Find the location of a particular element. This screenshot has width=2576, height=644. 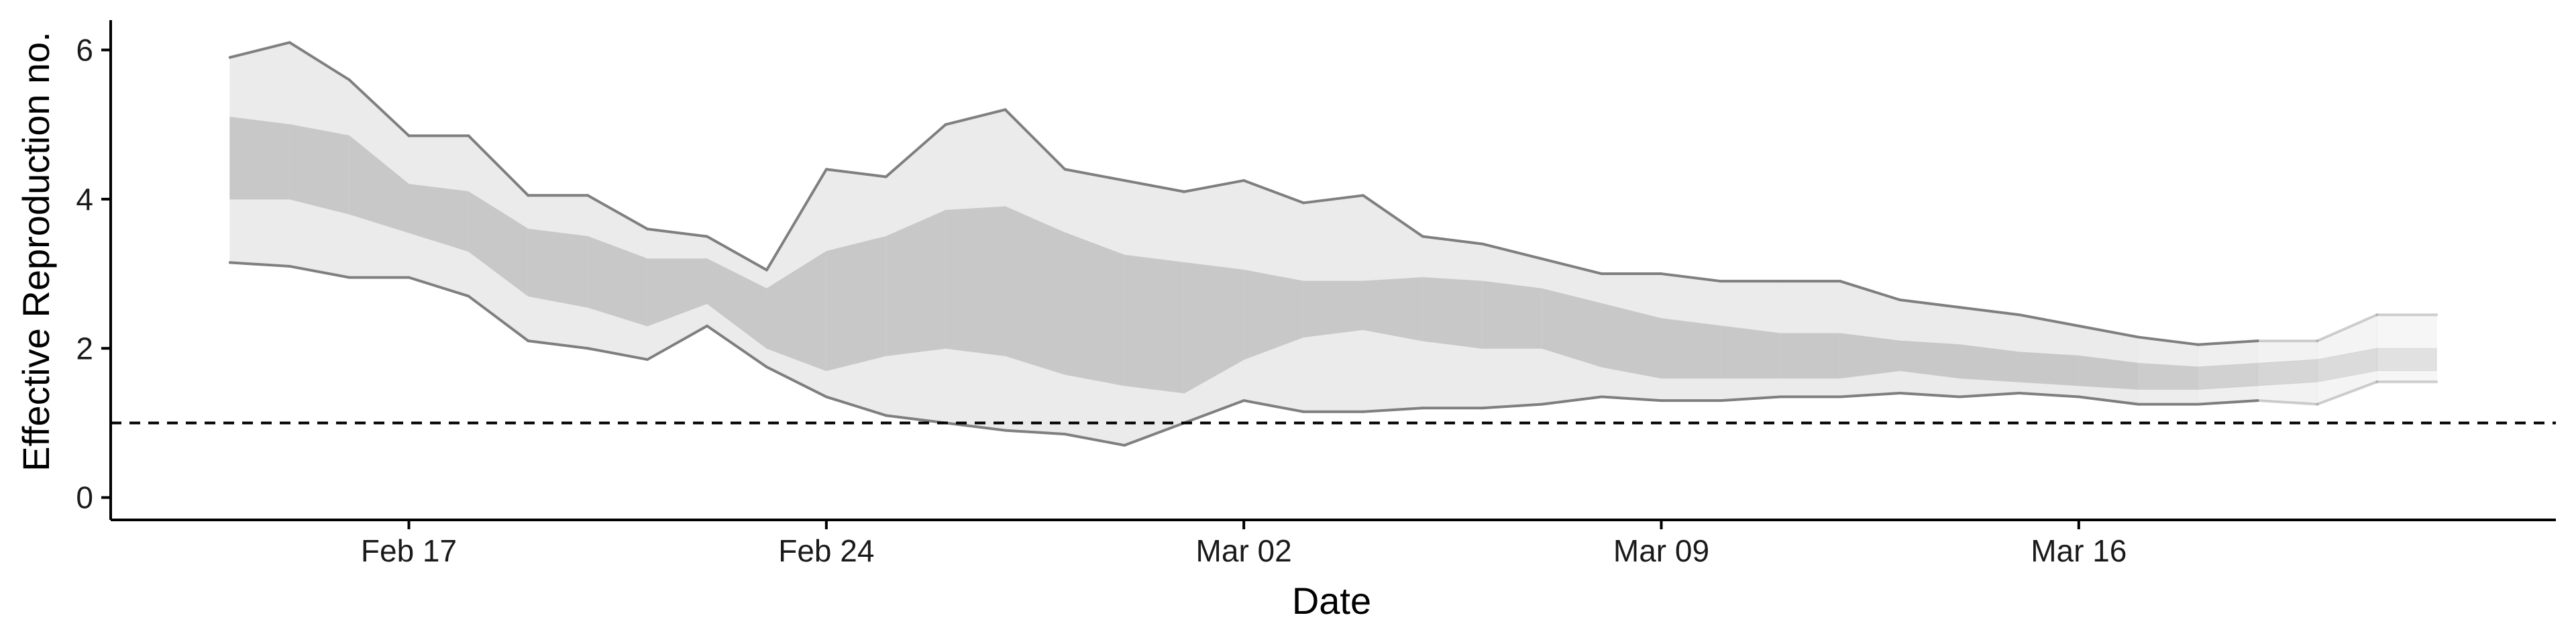

outer-band-segment is located at coordinates (2406, 348).